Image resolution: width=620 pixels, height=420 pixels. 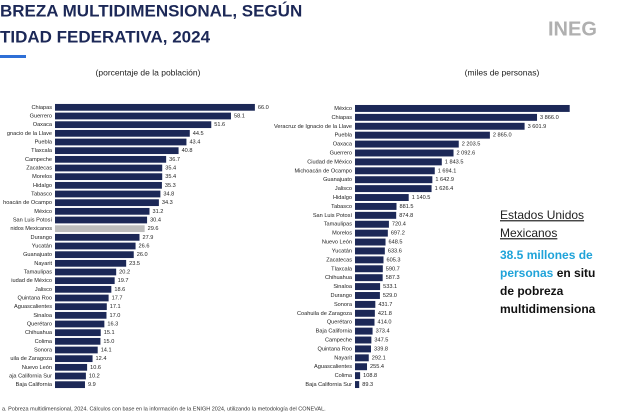 What do you see at coordinates (549, 118) in the screenshot?
I see `value-label: 3 866.0` at bounding box center [549, 118].